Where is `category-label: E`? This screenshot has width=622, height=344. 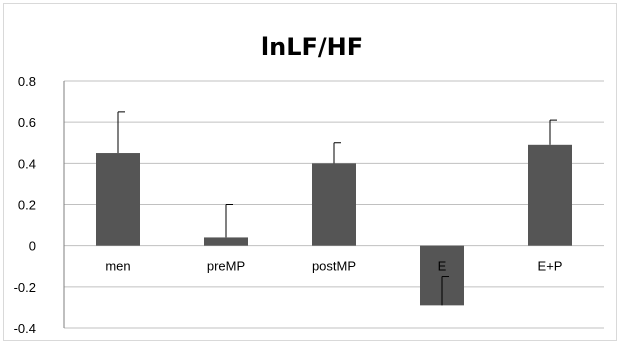
category-label: E is located at coordinates (442, 266).